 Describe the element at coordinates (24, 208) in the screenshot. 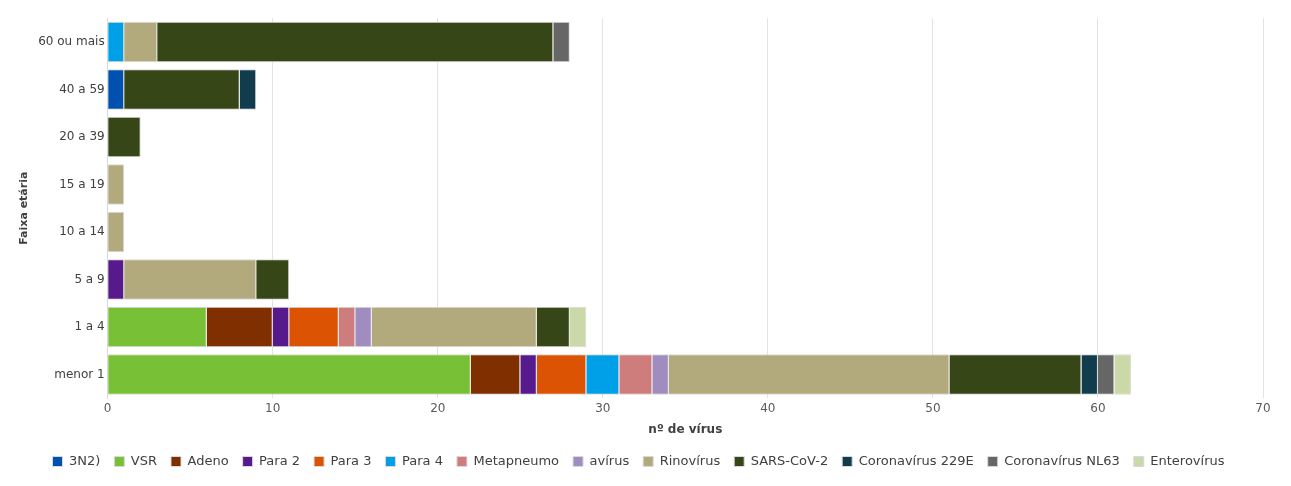

I see `y-axis-title: Faixa etária` at that location.